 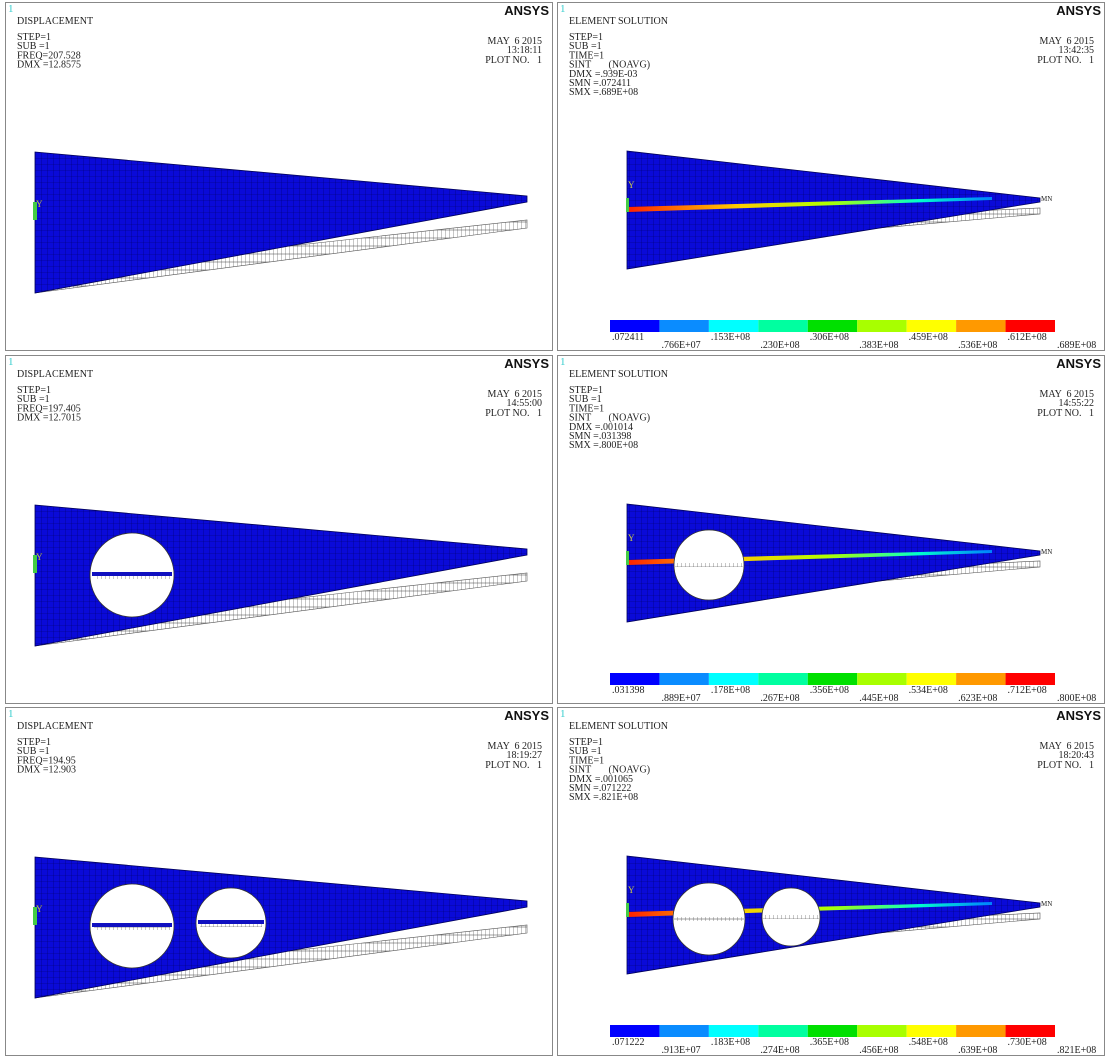 What do you see at coordinates (603, 74) in the screenshot?
I see `info-line: DMX =.939E-03` at bounding box center [603, 74].